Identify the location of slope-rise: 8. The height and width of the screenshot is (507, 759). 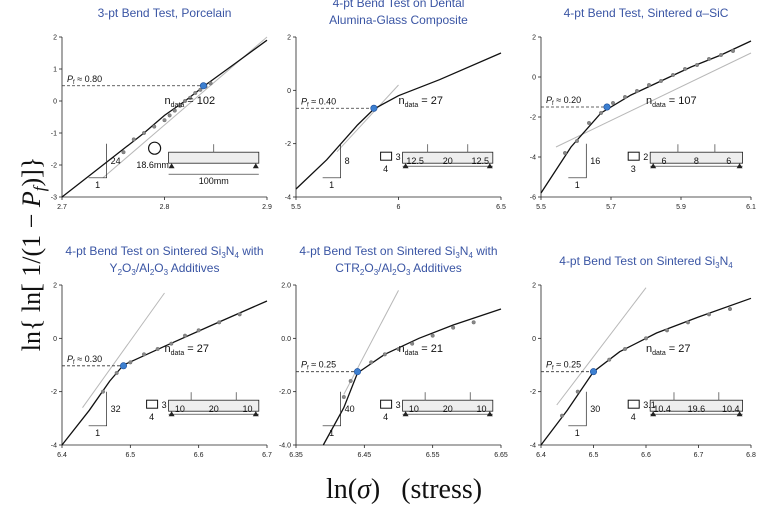
(347, 161).